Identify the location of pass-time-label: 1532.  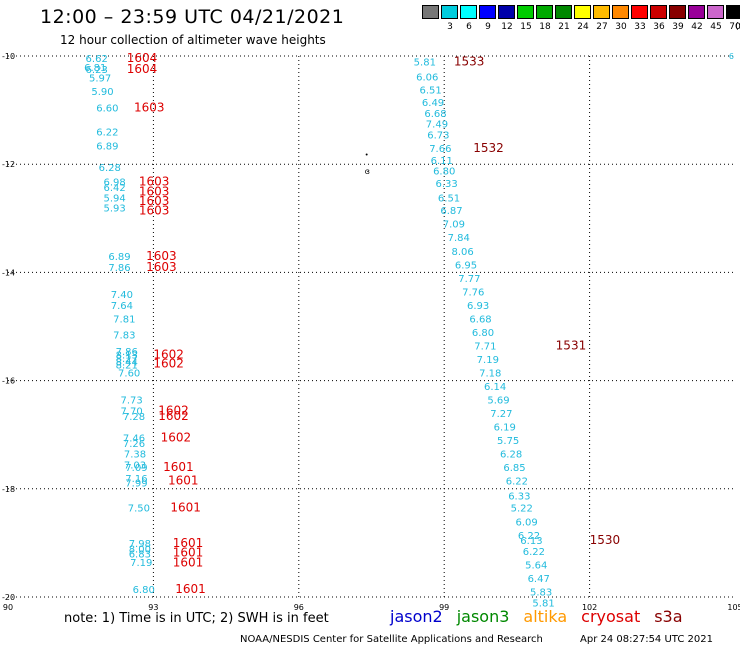
(488, 148).